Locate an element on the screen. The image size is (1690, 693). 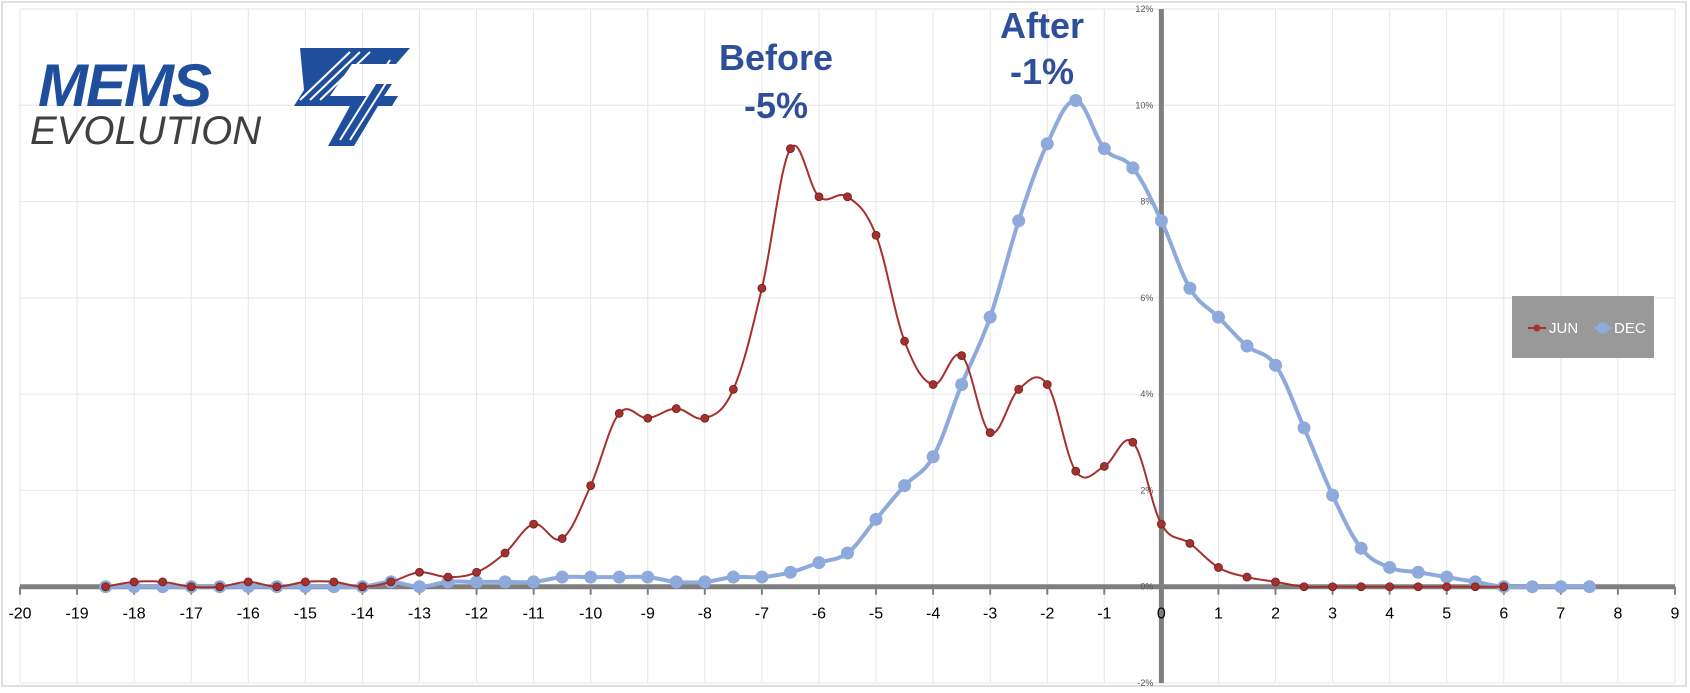
x-tick-label: -10 is located at coordinates (590, 614).